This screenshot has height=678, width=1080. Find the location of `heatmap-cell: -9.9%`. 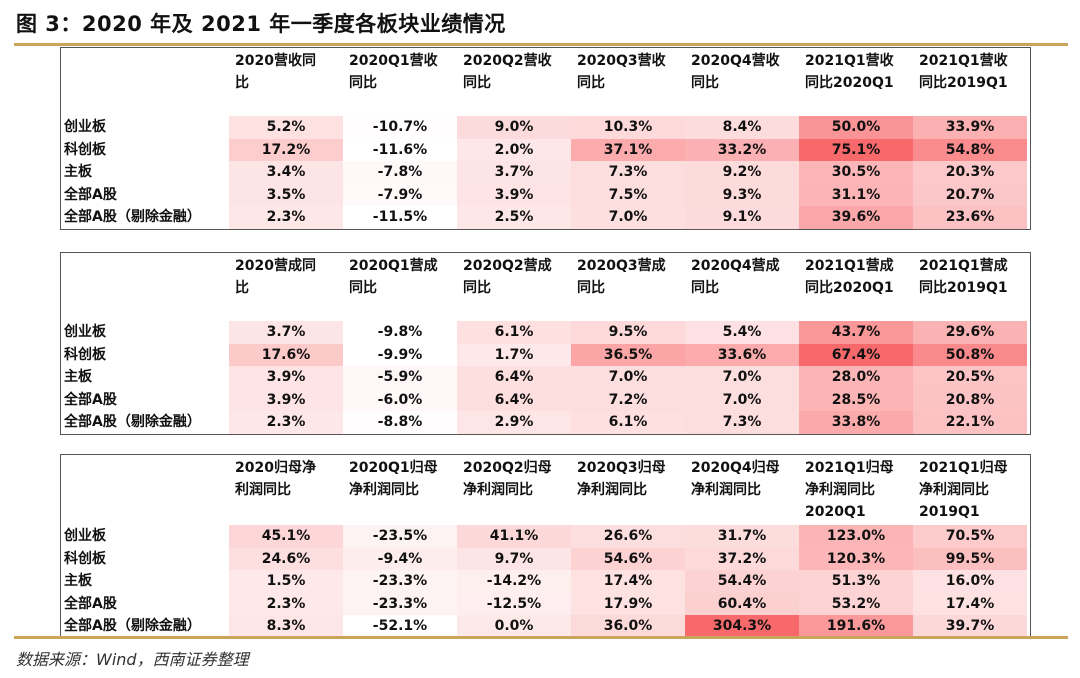

heatmap-cell: -9.9% is located at coordinates (400, 355).